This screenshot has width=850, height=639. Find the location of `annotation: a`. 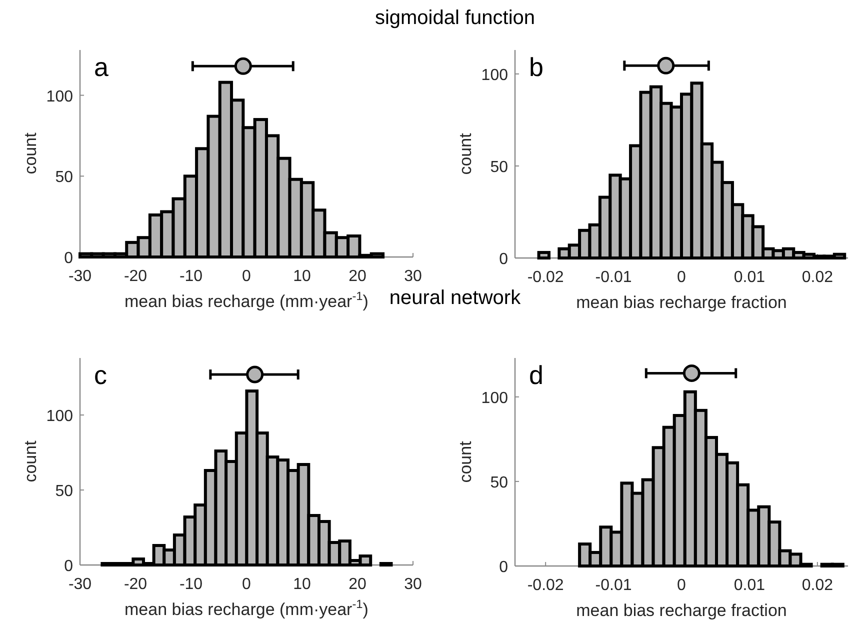

annotation: a is located at coordinates (101, 67).